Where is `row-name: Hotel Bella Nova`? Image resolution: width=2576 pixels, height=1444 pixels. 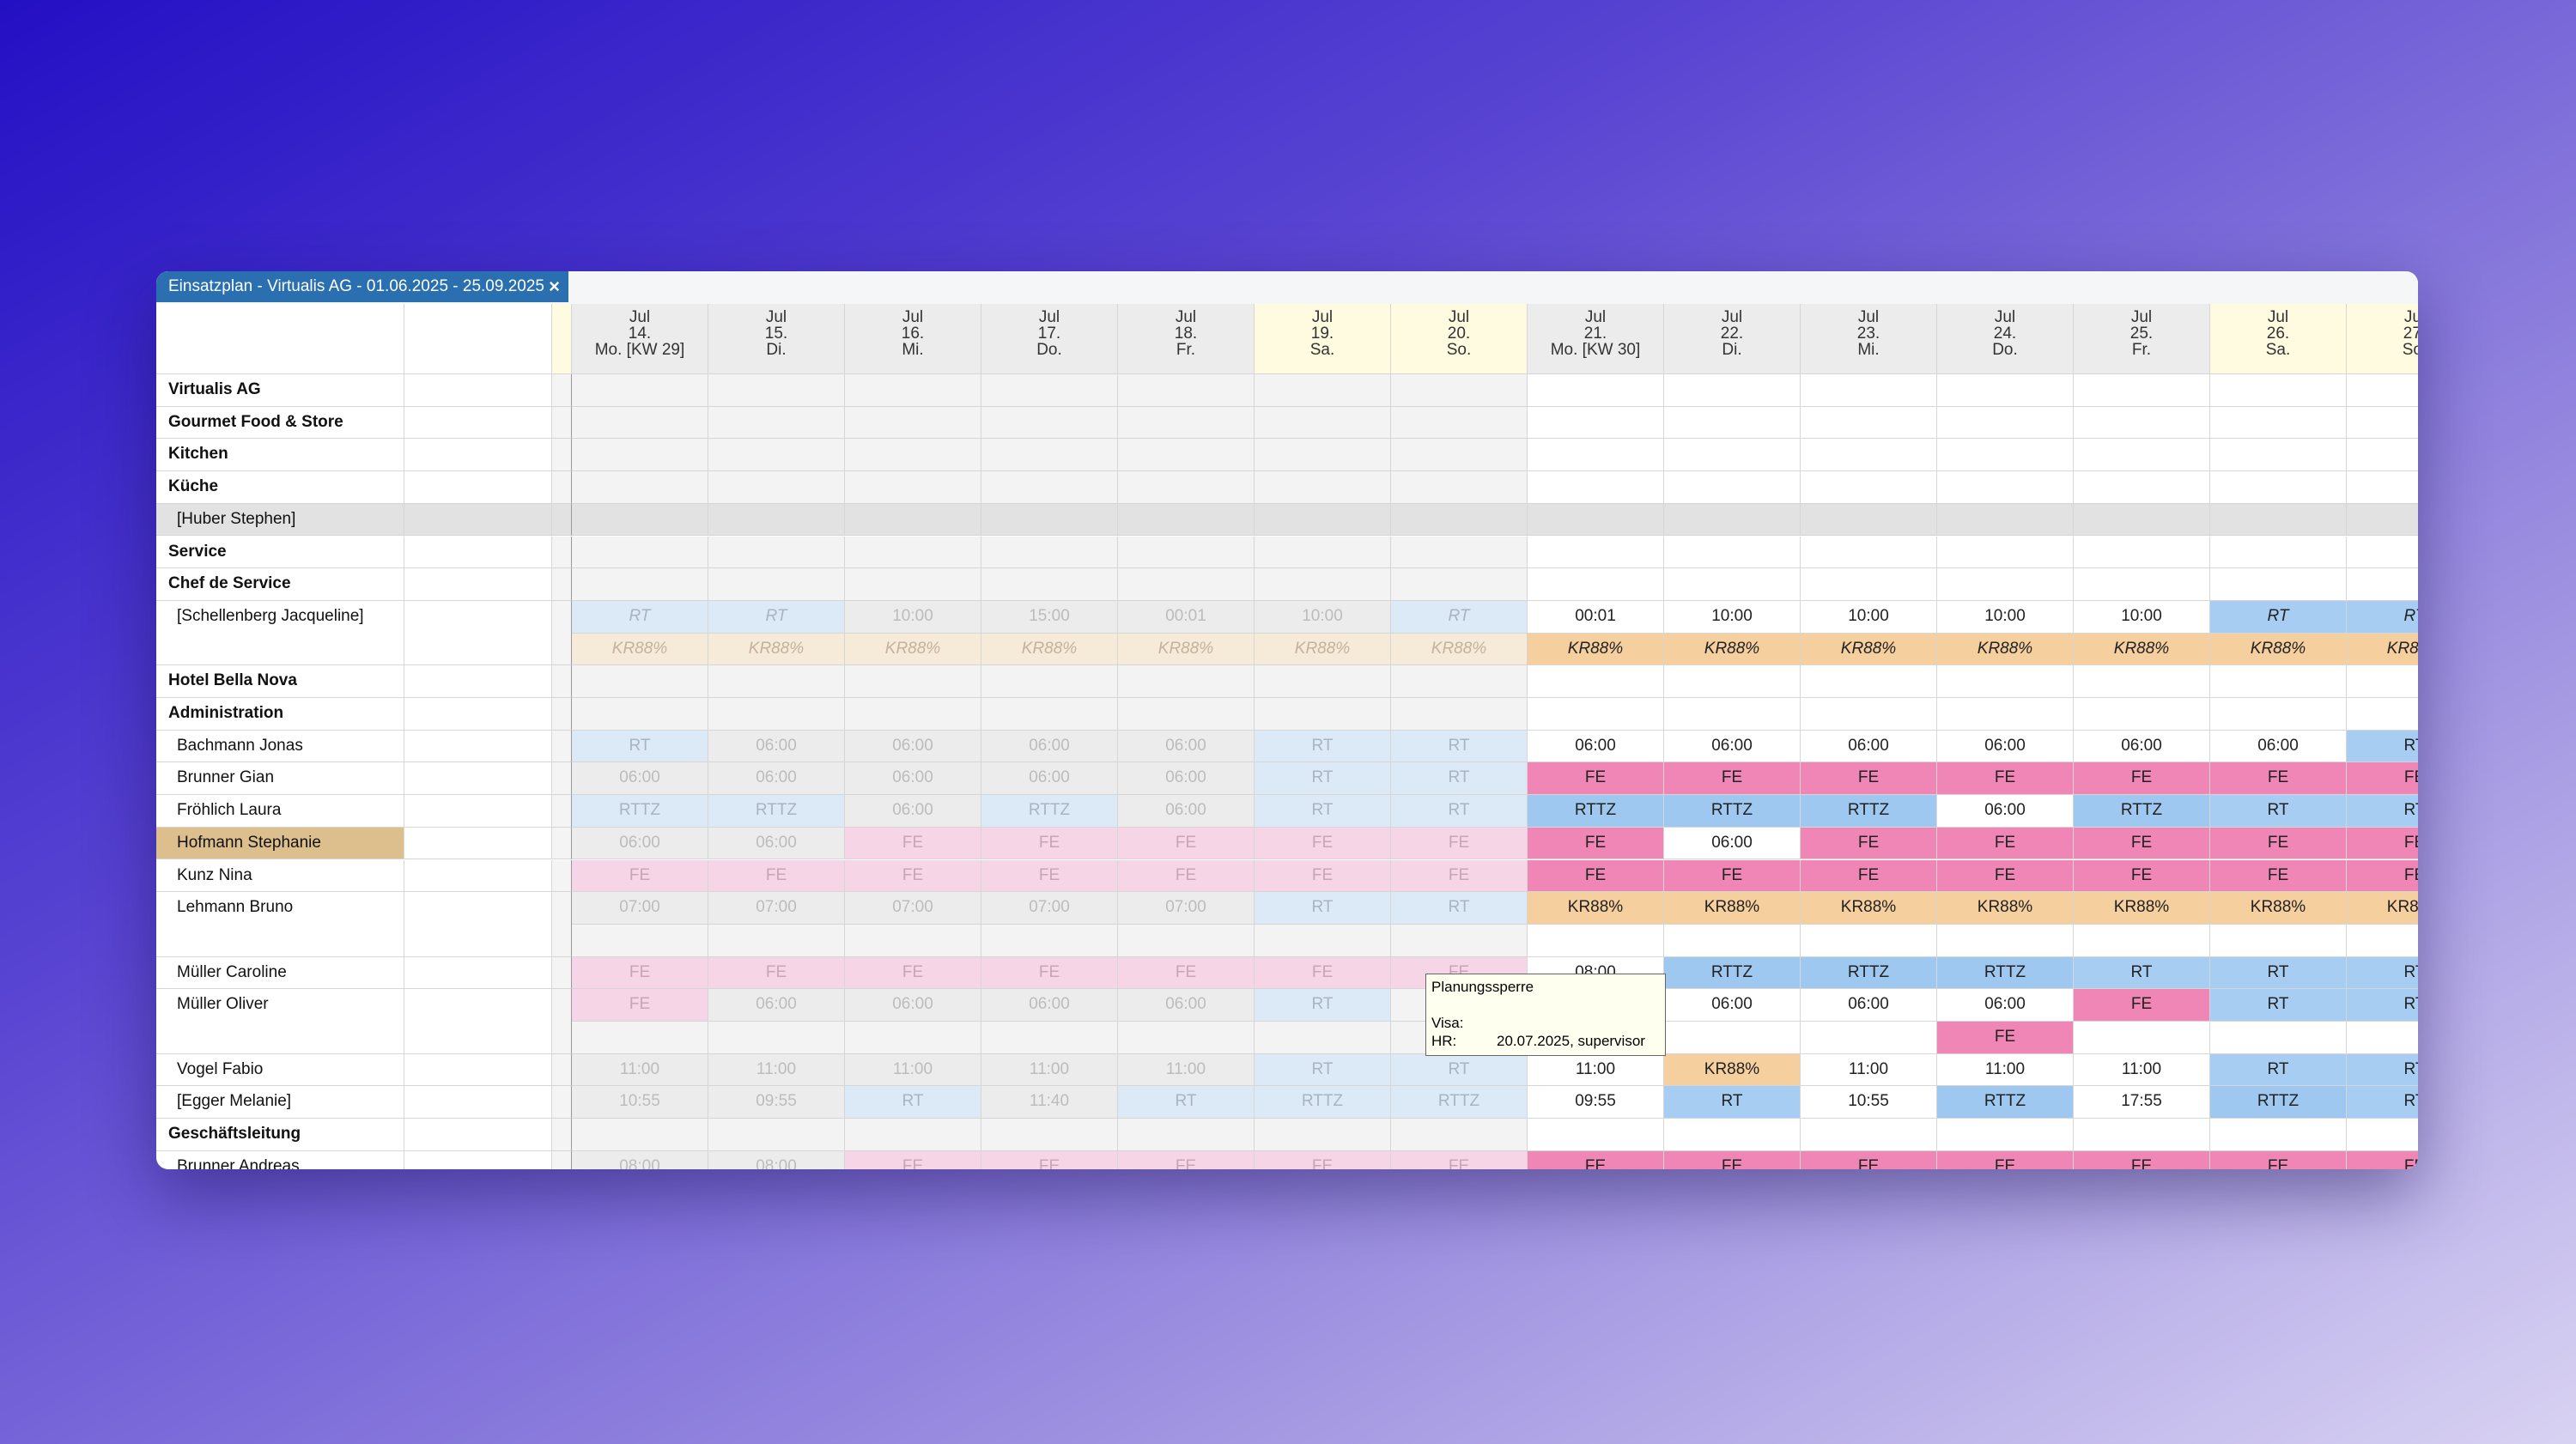 row-name: Hotel Bella Nova is located at coordinates (280, 681).